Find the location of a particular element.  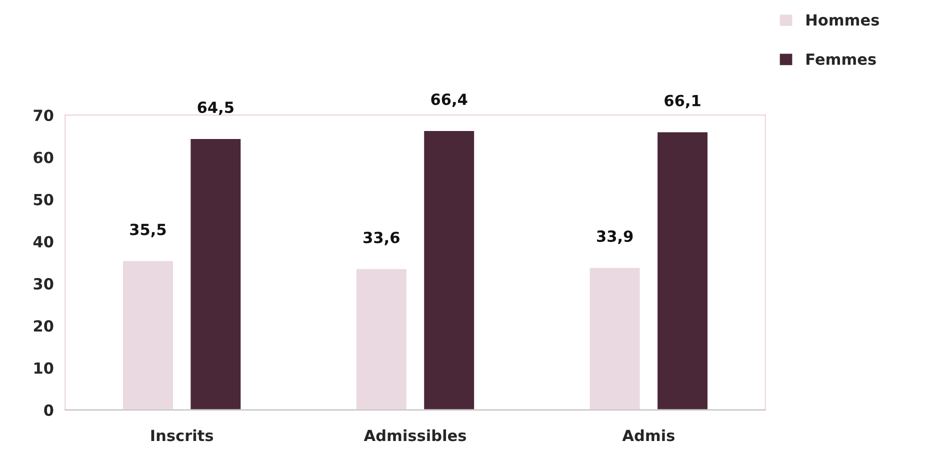

y-tick-label: 20 is located at coordinates (44, 326).